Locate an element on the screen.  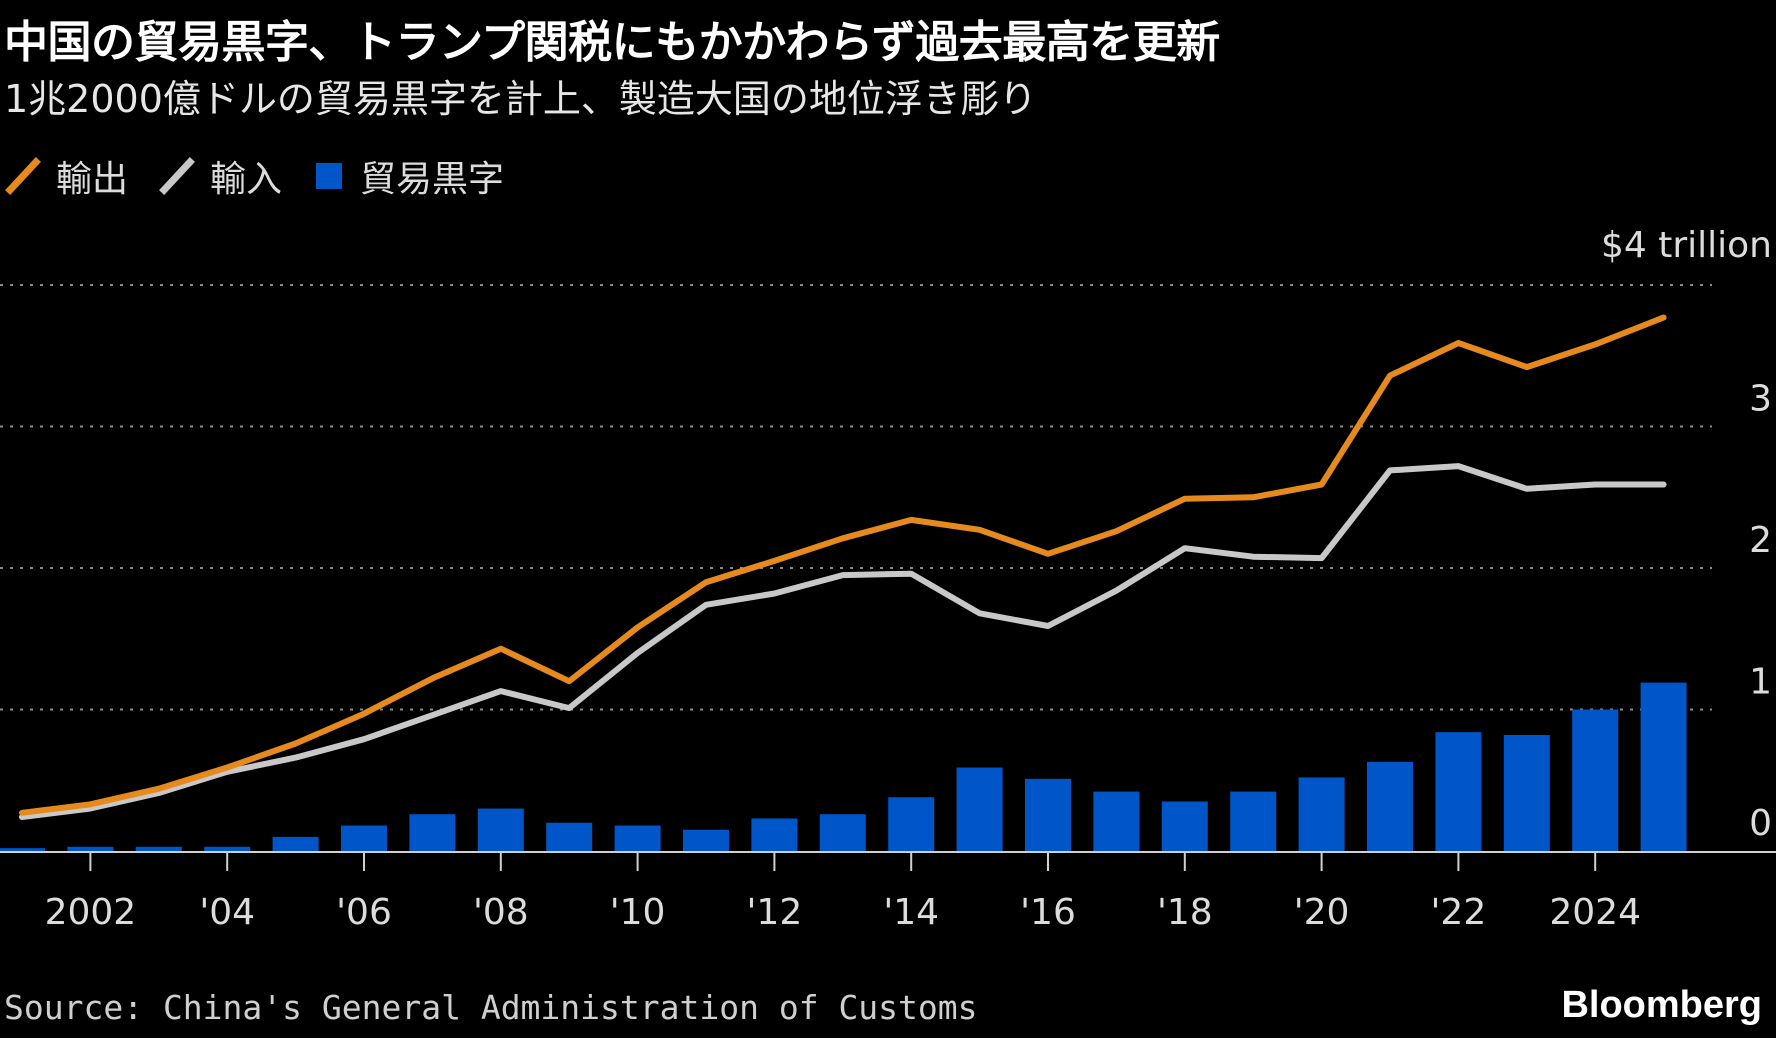
y-tick-label: 0 is located at coordinates (1760, 823).